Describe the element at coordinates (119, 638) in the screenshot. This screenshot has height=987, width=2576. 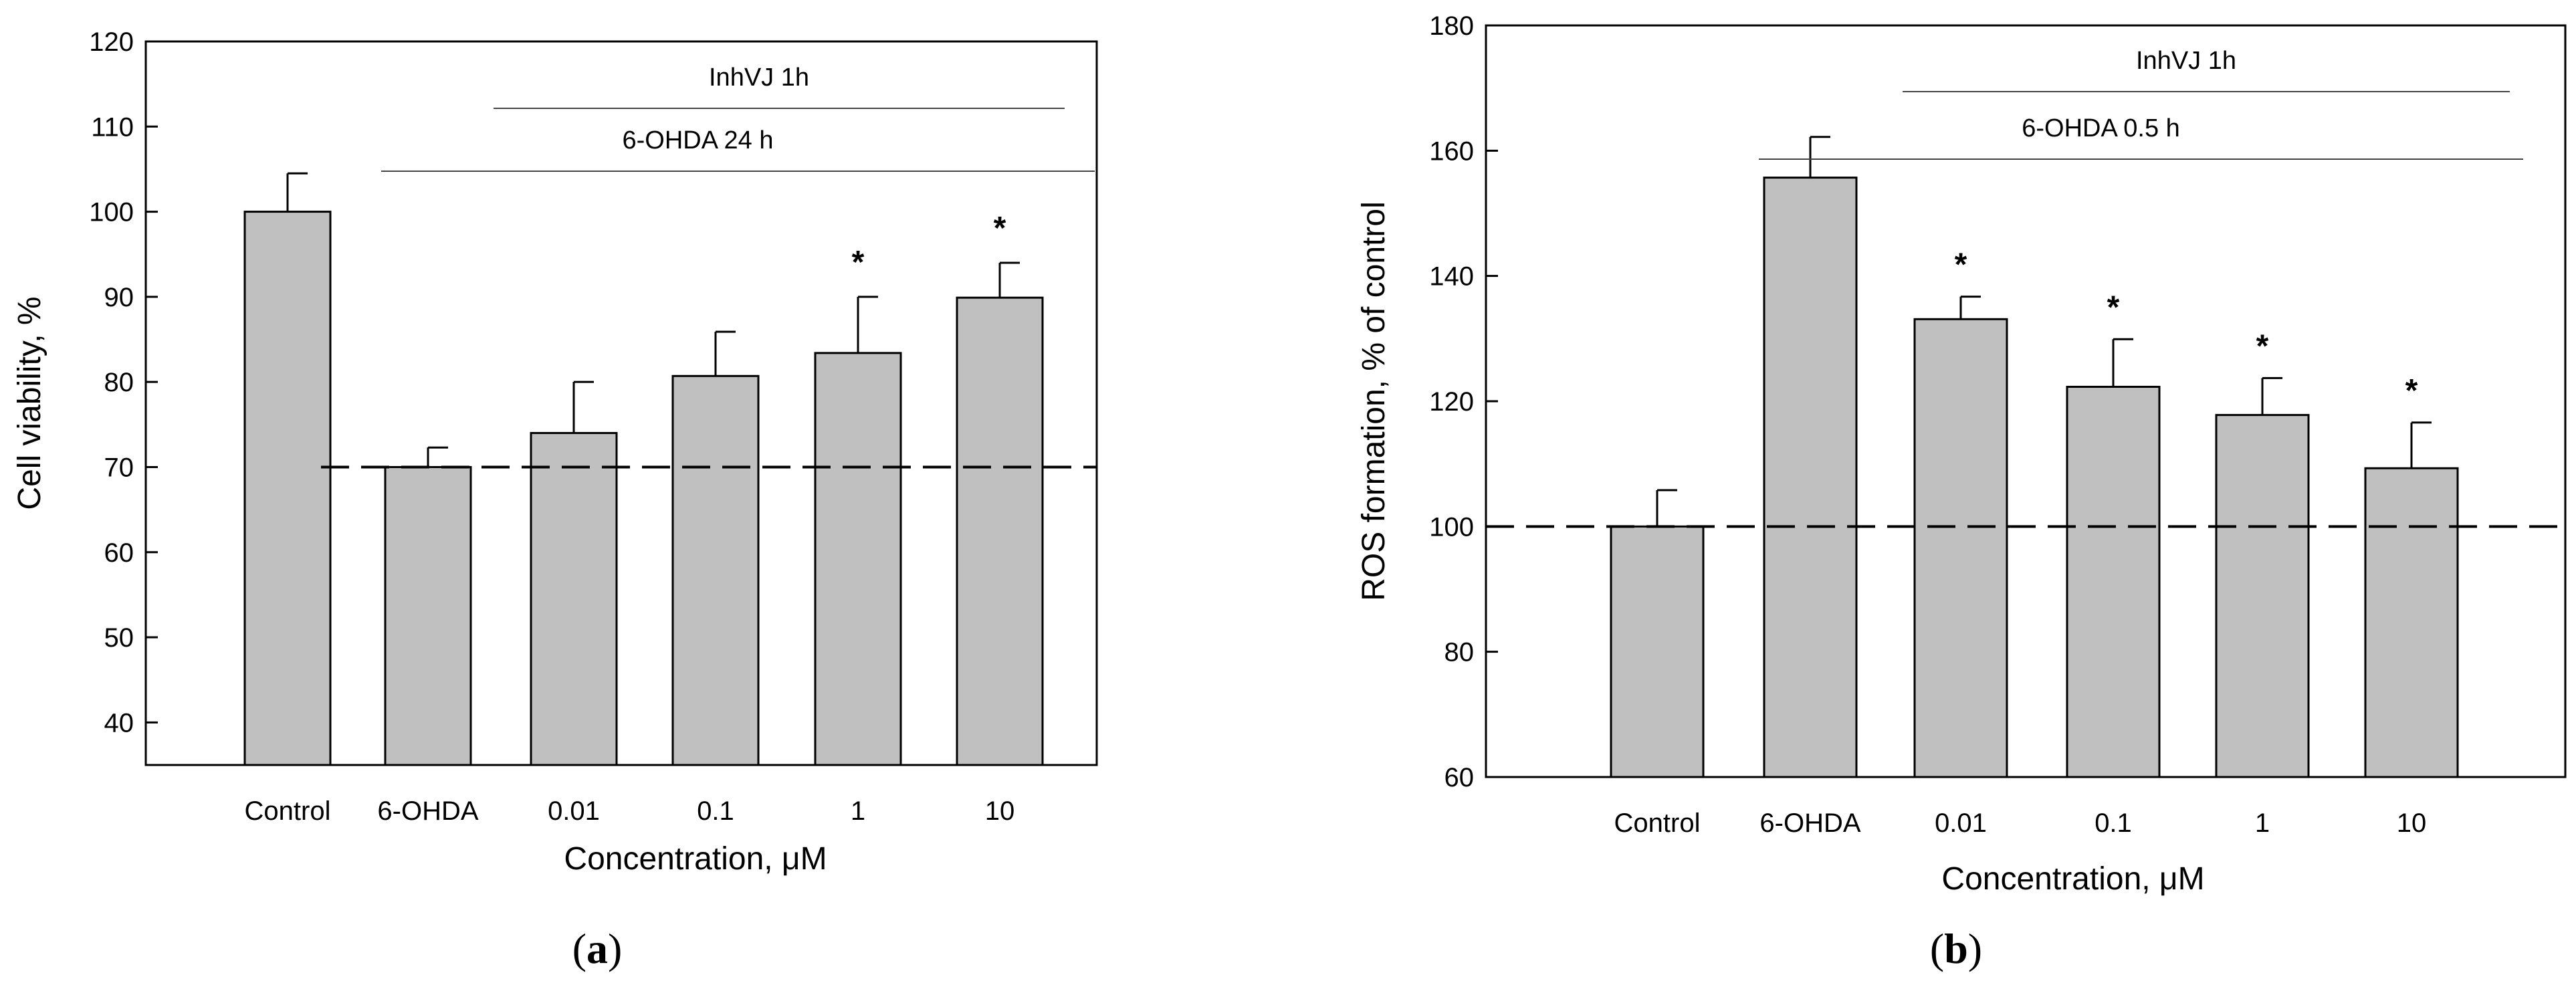
I see `y-tick-label: 50` at that location.